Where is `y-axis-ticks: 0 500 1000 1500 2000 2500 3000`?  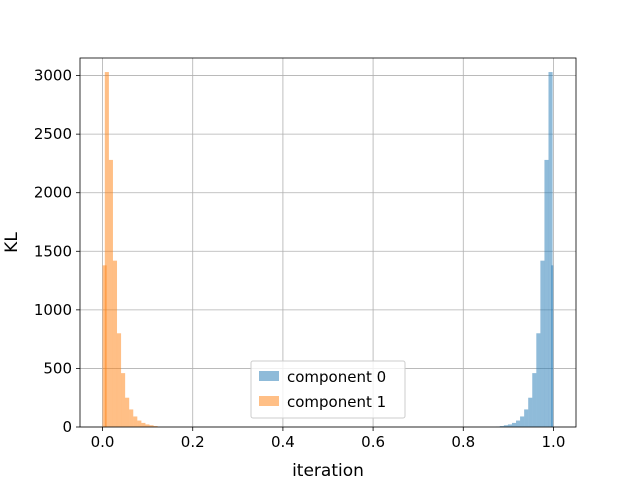 y-axis-ticks: 0 500 1000 1500 2000 2500 3000 is located at coordinates (57, 251).